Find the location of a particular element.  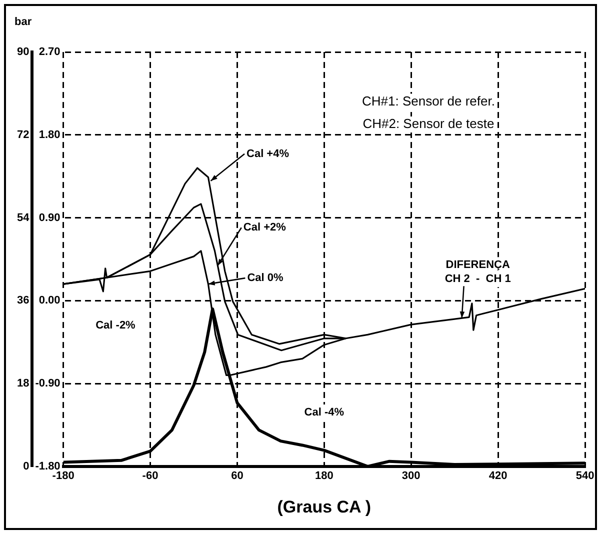

annotation: DIFERENÇA CH 2 - CH 1 is located at coordinates (477, 272).